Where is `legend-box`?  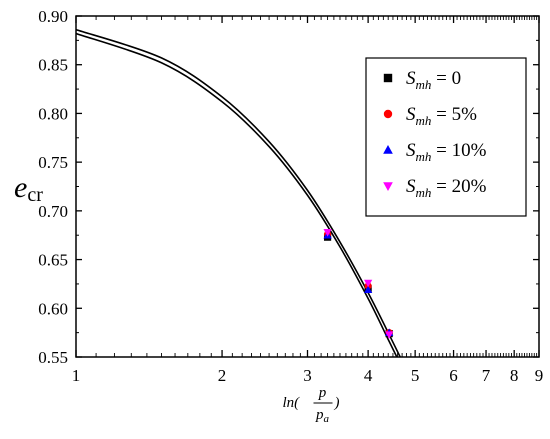 legend-box is located at coordinates (446, 137).